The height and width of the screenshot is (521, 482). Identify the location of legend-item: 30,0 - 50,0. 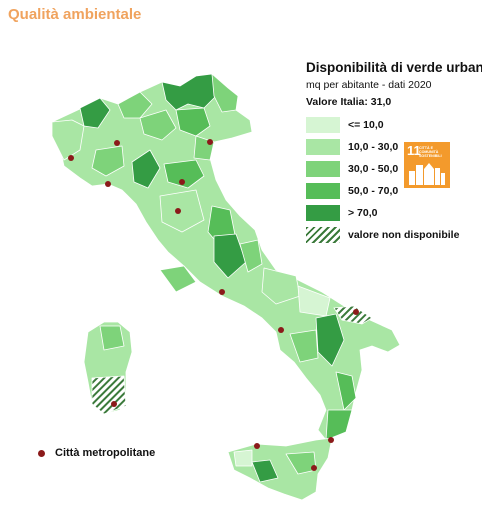
(391, 169).